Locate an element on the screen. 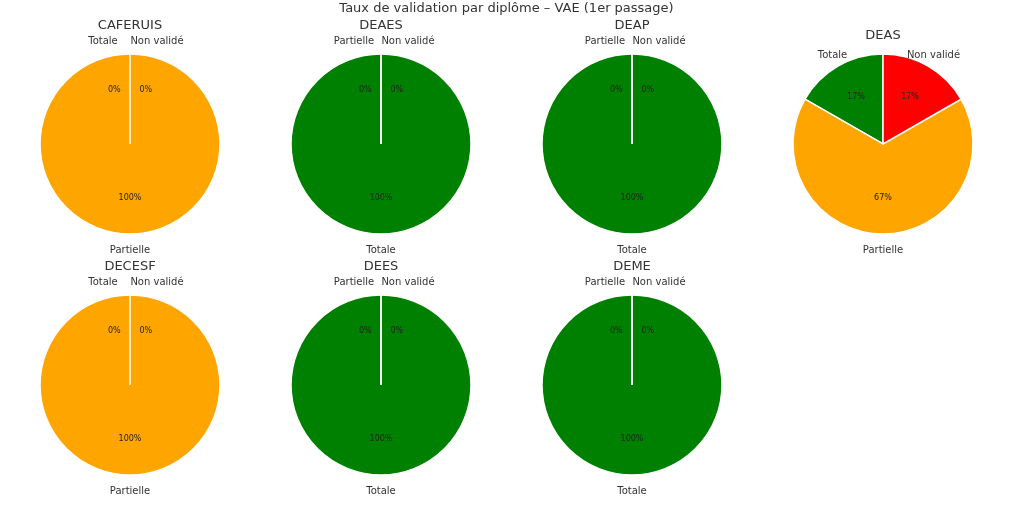 The image size is (1024, 512). chart-title: DEAS is located at coordinates (883, 34).